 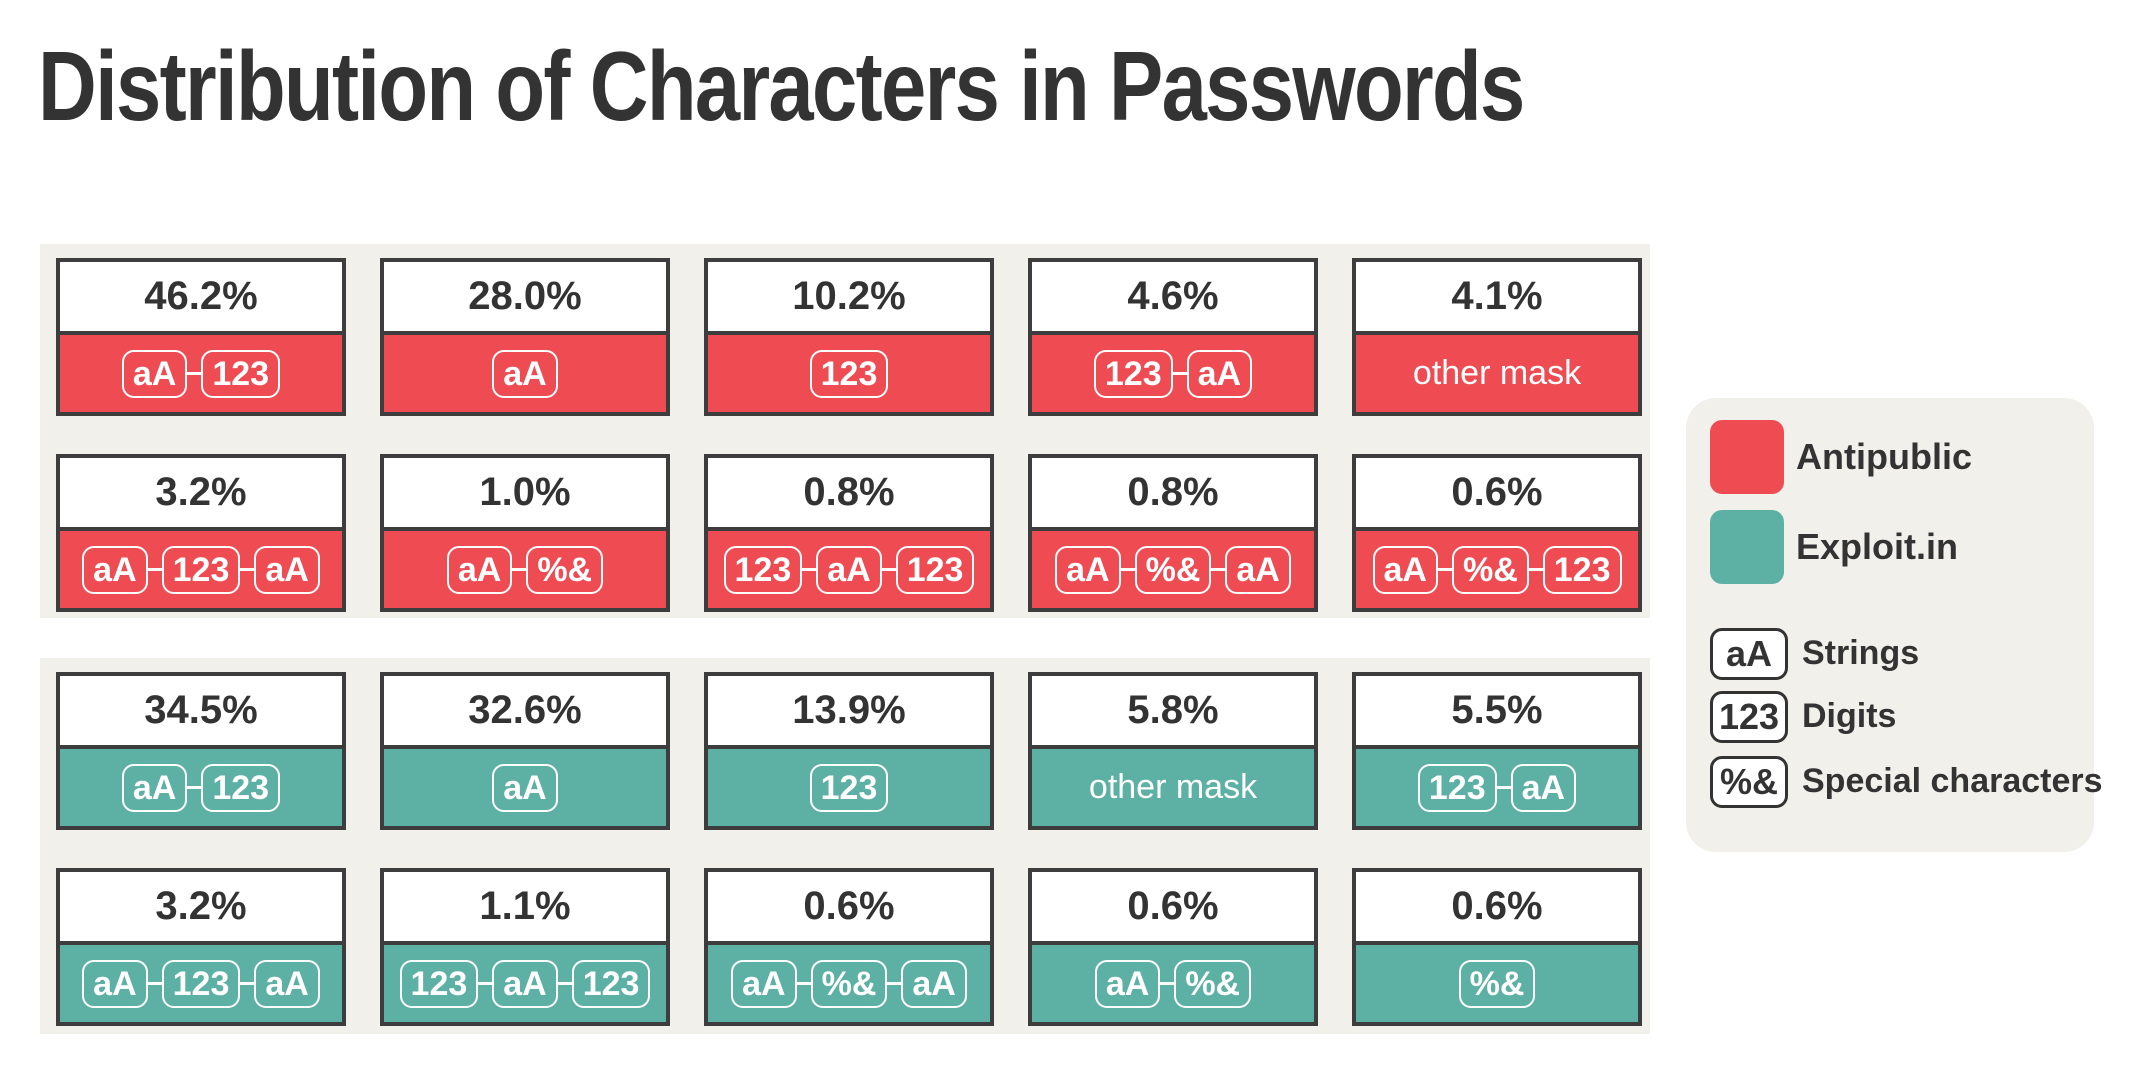 What do you see at coordinates (1952, 781) in the screenshot?
I see `legend-label-special: Special characters` at bounding box center [1952, 781].